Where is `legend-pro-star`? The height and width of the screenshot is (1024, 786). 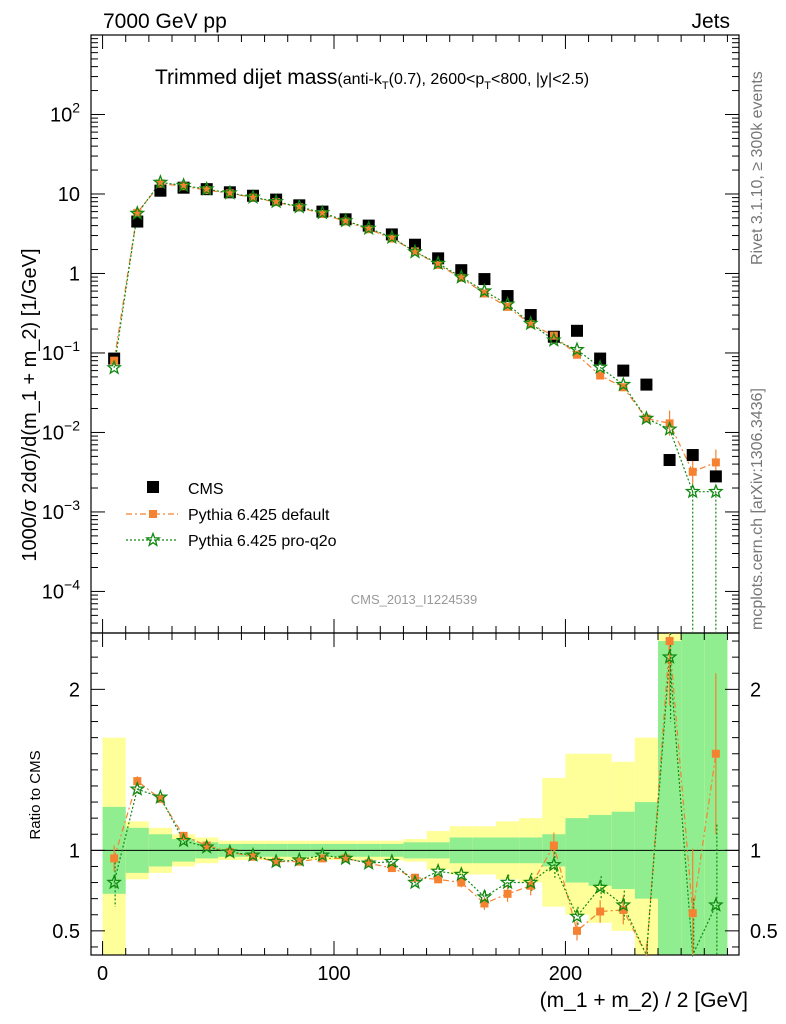
legend-pro-star is located at coordinates (153, 539).